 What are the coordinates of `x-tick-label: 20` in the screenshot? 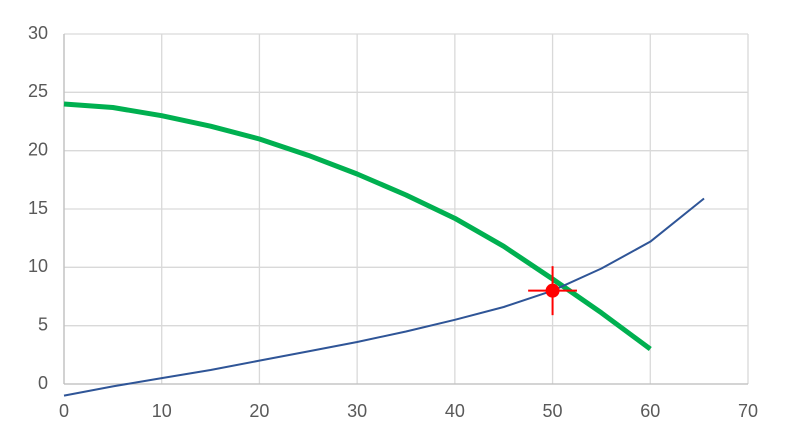 It's located at (259, 411).